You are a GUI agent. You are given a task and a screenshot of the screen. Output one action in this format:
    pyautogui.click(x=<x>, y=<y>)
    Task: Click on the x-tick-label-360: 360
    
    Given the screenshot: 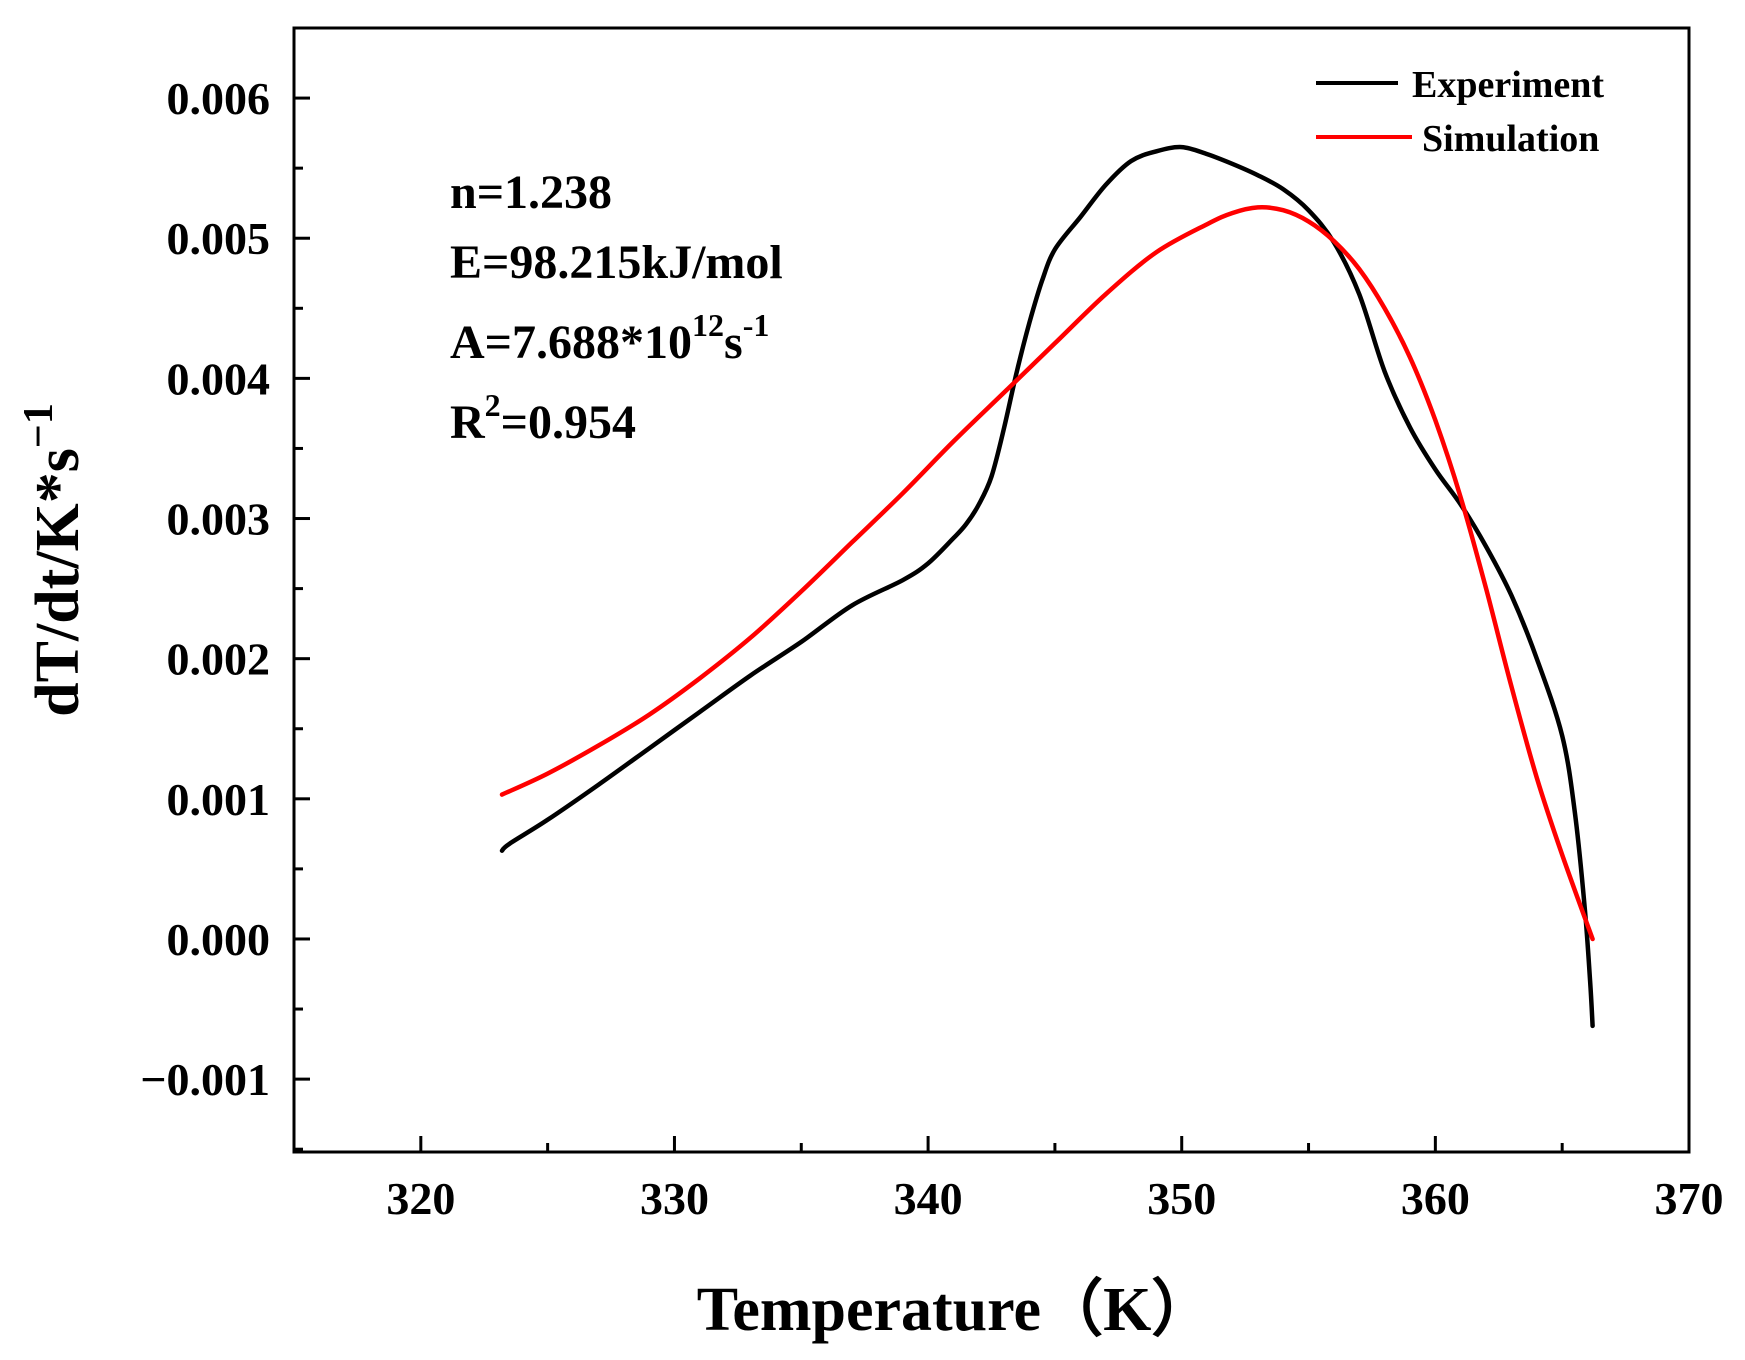 What is the action you would take?
    pyautogui.click(x=1435, y=1198)
    